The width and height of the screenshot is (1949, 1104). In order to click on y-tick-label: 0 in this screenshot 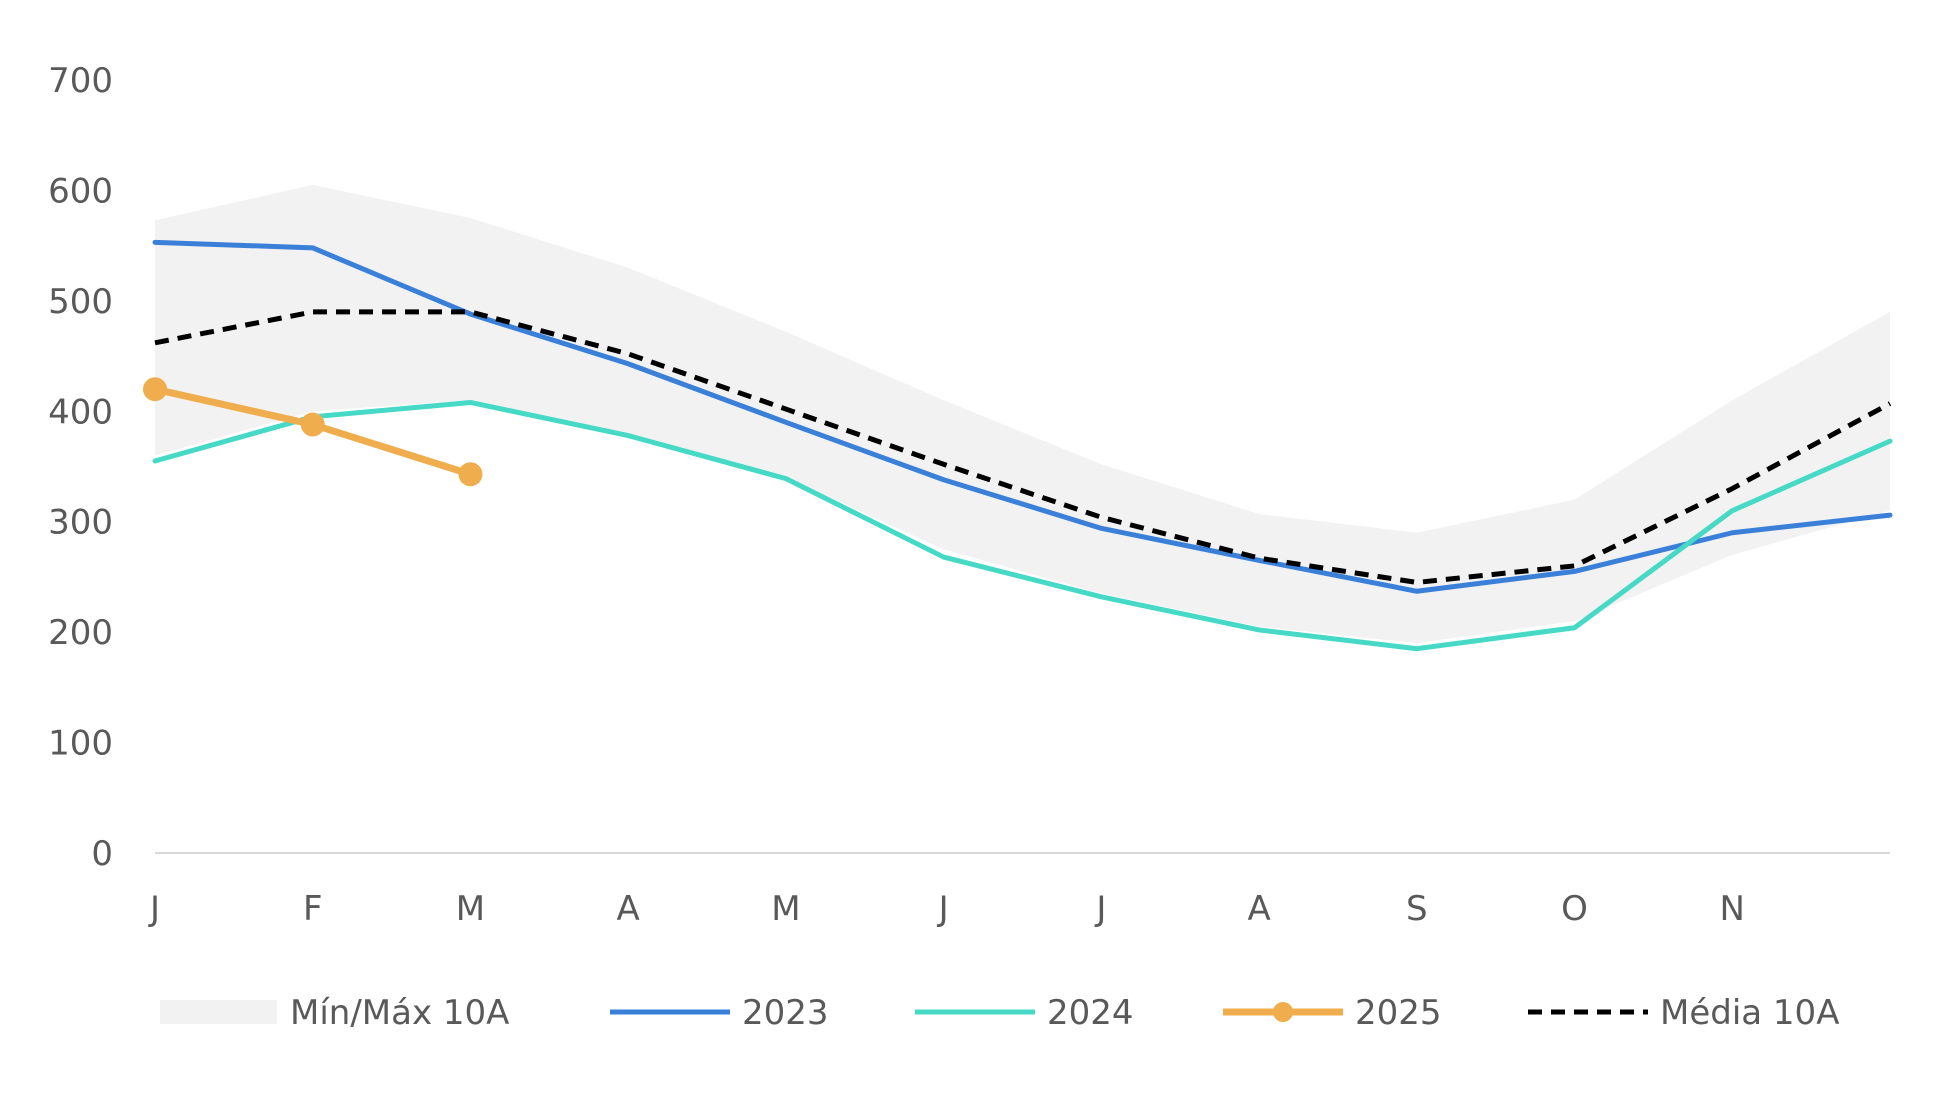, I will do `click(102, 854)`.